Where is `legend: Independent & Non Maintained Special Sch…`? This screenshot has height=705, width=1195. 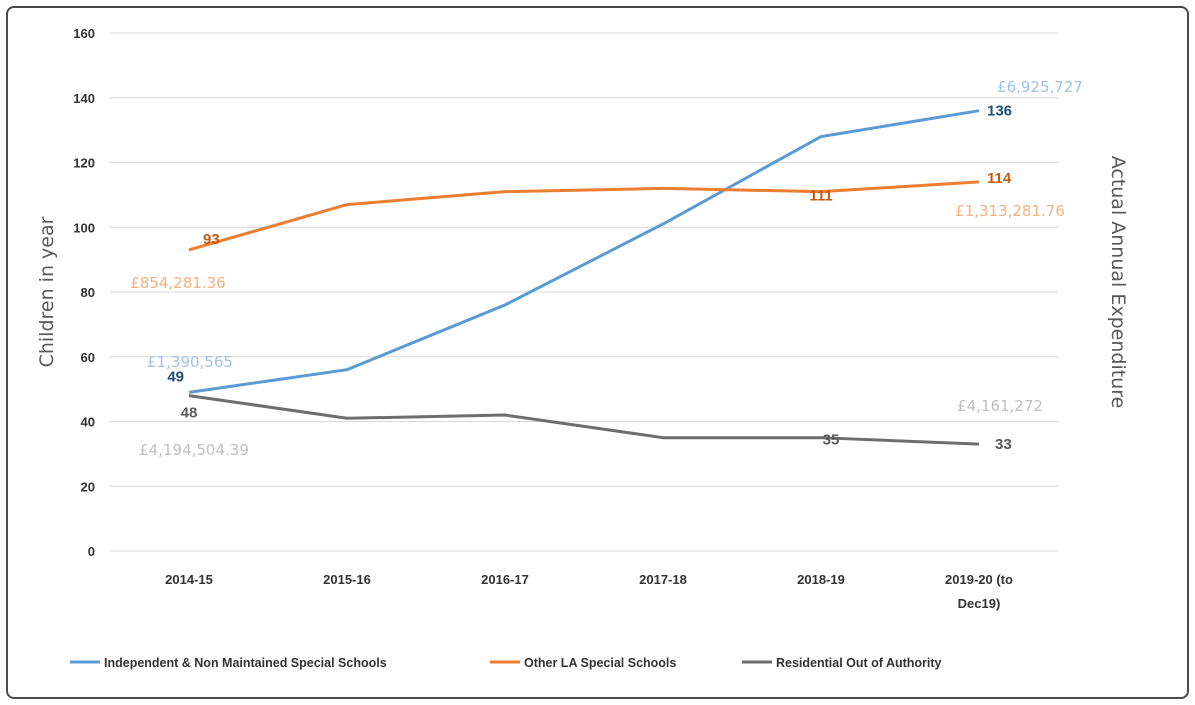
legend: Independent & Non Maintained Special Sch… is located at coordinates (506, 663).